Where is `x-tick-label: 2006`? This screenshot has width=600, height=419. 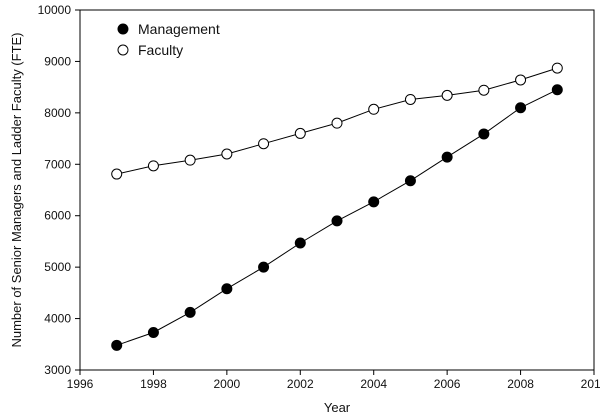 x-tick-label: 2006 is located at coordinates (447, 384).